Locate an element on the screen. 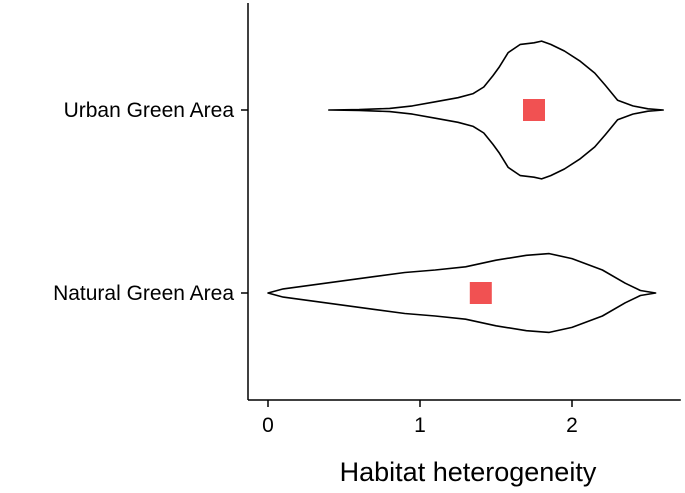  y-axis-categories: Urban Green Area Natural Green Area is located at coordinates (150, 202).